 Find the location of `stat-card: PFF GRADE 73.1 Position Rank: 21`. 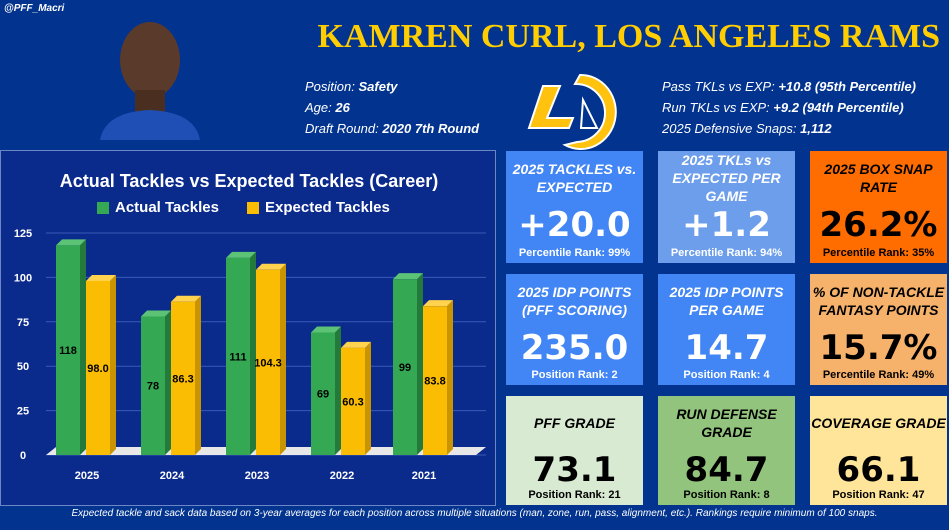

stat-card: PFF GRADE 73.1 Position Rank: 21 is located at coordinates (574, 450).